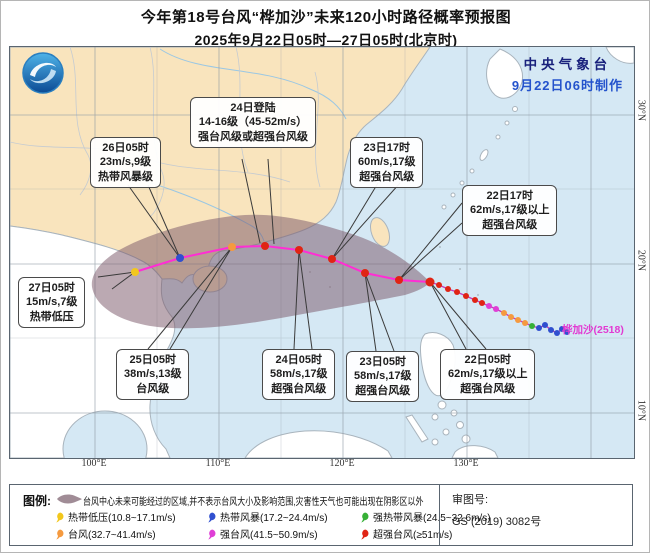 The height and width of the screenshot is (553, 650). I want to click on legend-item-severe-typhoon: 强台风(41.5~50.9m/s), so click(262, 533).